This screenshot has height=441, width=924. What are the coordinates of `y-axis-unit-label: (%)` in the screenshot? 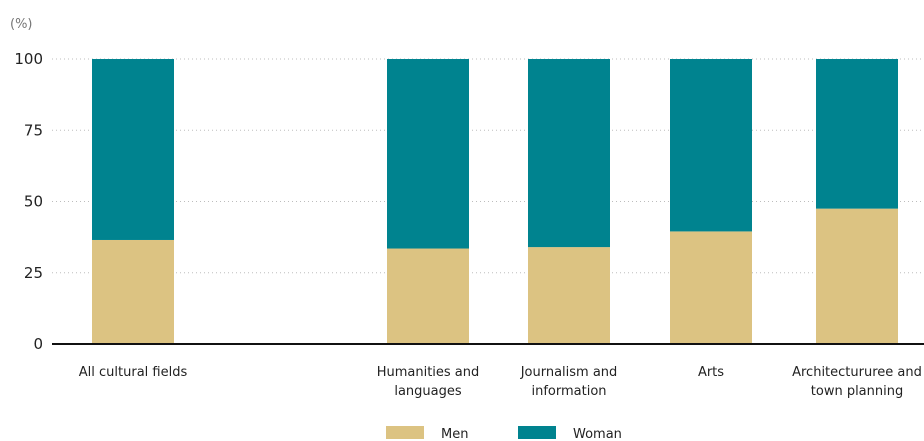 It's located at (21, 24).